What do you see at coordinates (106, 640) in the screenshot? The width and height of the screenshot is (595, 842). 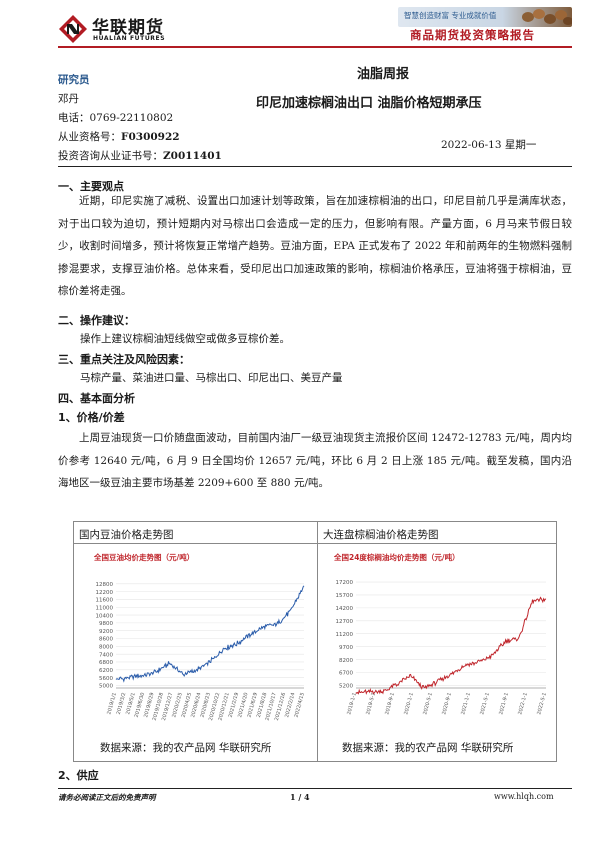 I see `soybean-oil-y-tick-label: 8600` at bounding box center [106, 640].